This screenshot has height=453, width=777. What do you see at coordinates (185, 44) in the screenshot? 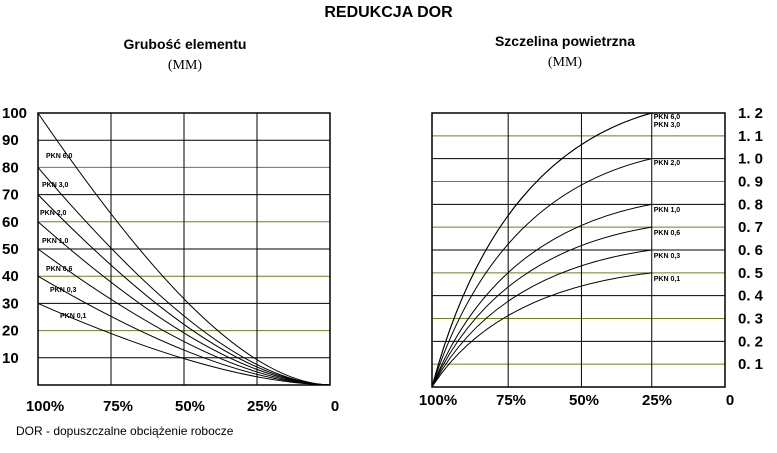
I see `left-chart-title: Grubość elementu` at bounding box center [185, 44].